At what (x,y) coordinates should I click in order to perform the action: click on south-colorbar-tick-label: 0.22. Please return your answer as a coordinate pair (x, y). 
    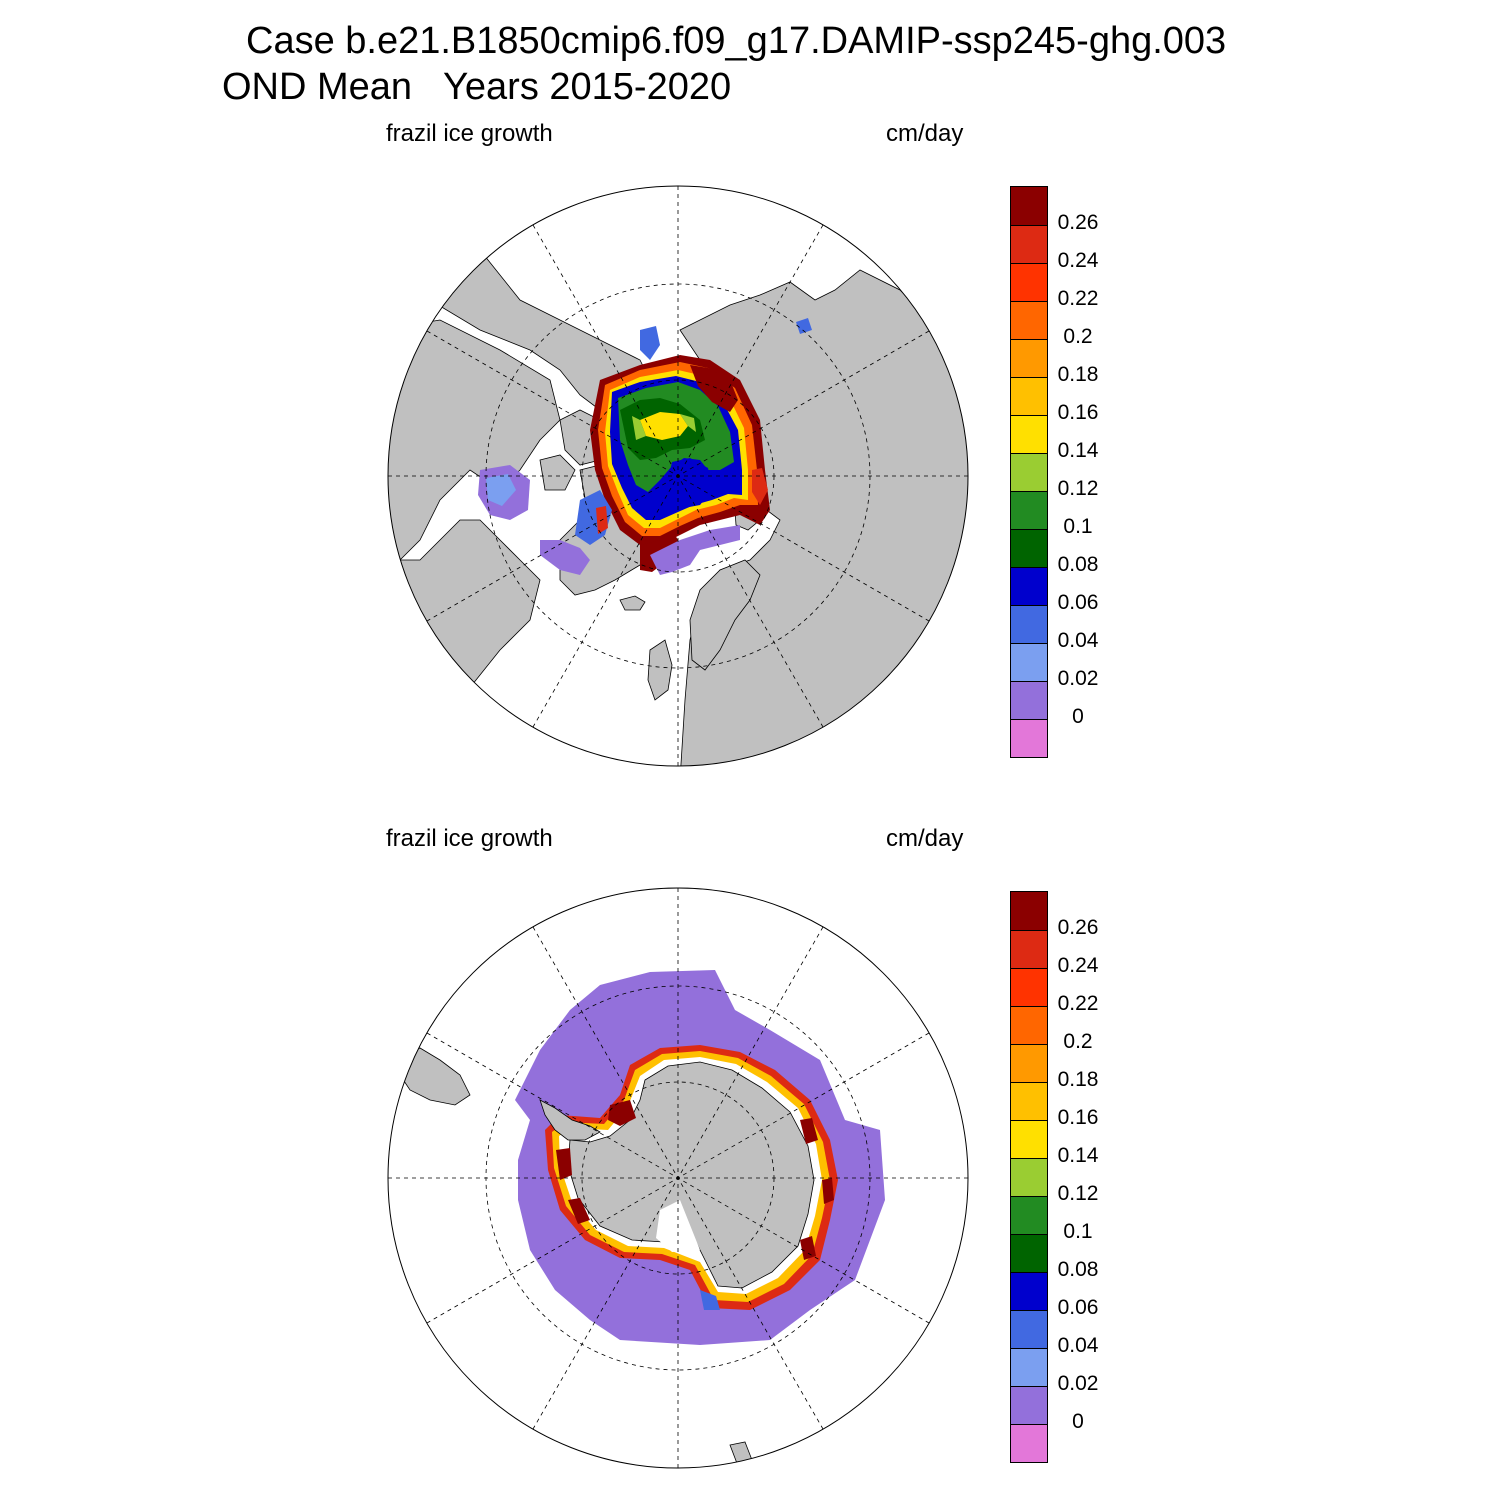
    Looking at the image, I should click on (1078, 1003).